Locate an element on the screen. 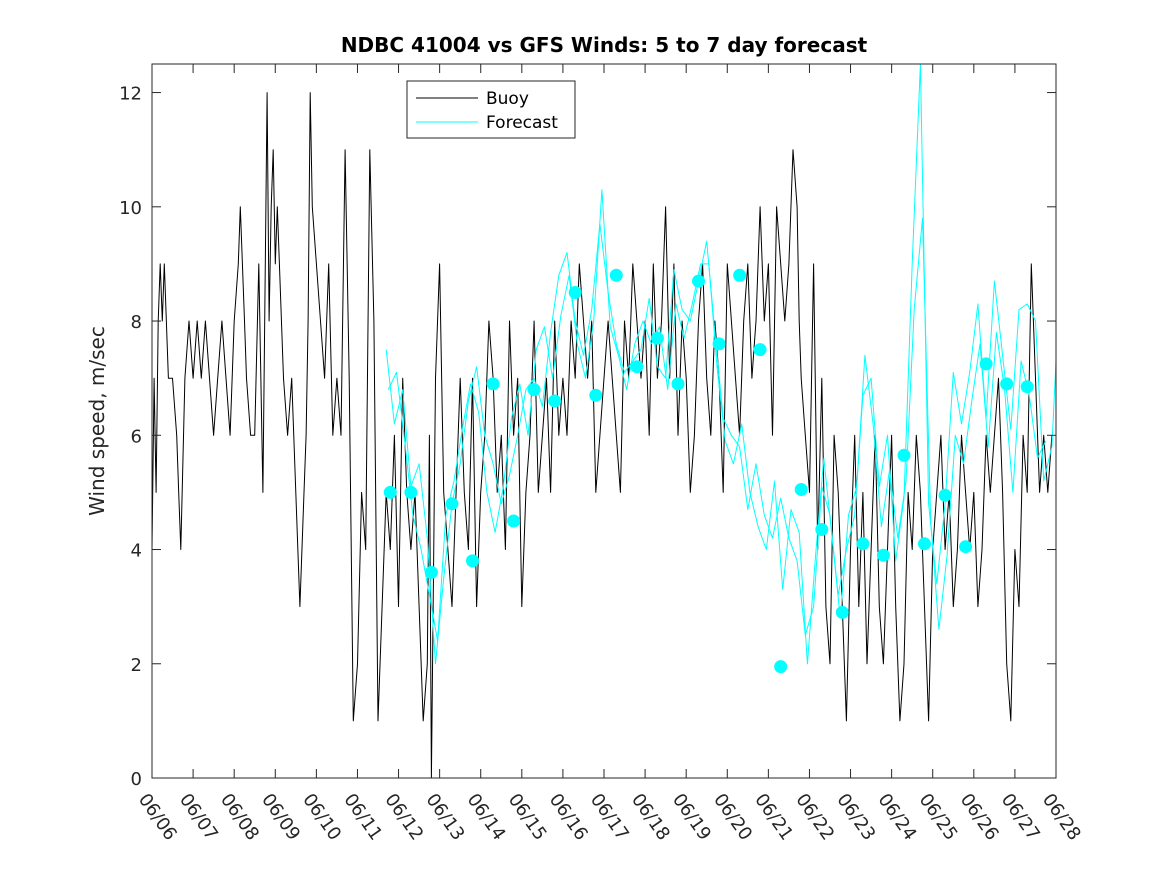  y-tick-label: 2 is located at coordinates (136, 665).